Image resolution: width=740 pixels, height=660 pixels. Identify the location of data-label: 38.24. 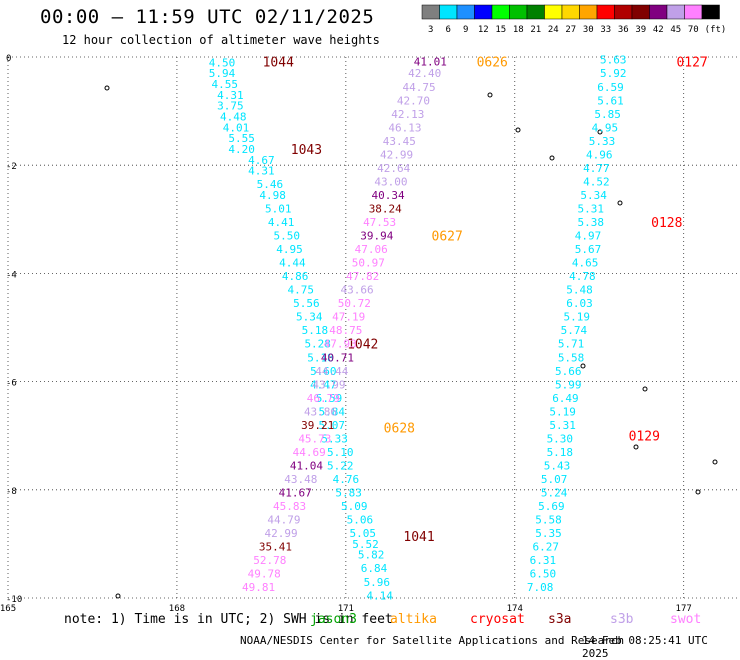
(385, 208).